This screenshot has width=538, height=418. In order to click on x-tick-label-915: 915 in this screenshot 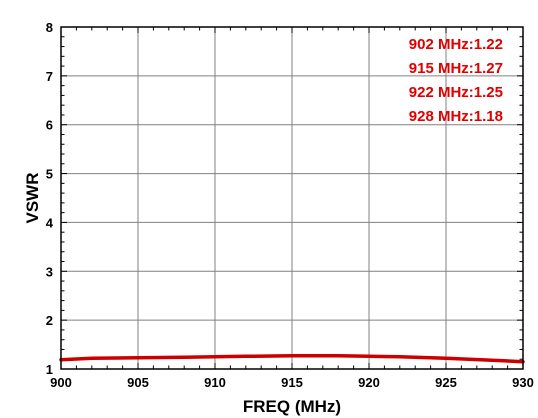, I will do `click(292, 382)`.